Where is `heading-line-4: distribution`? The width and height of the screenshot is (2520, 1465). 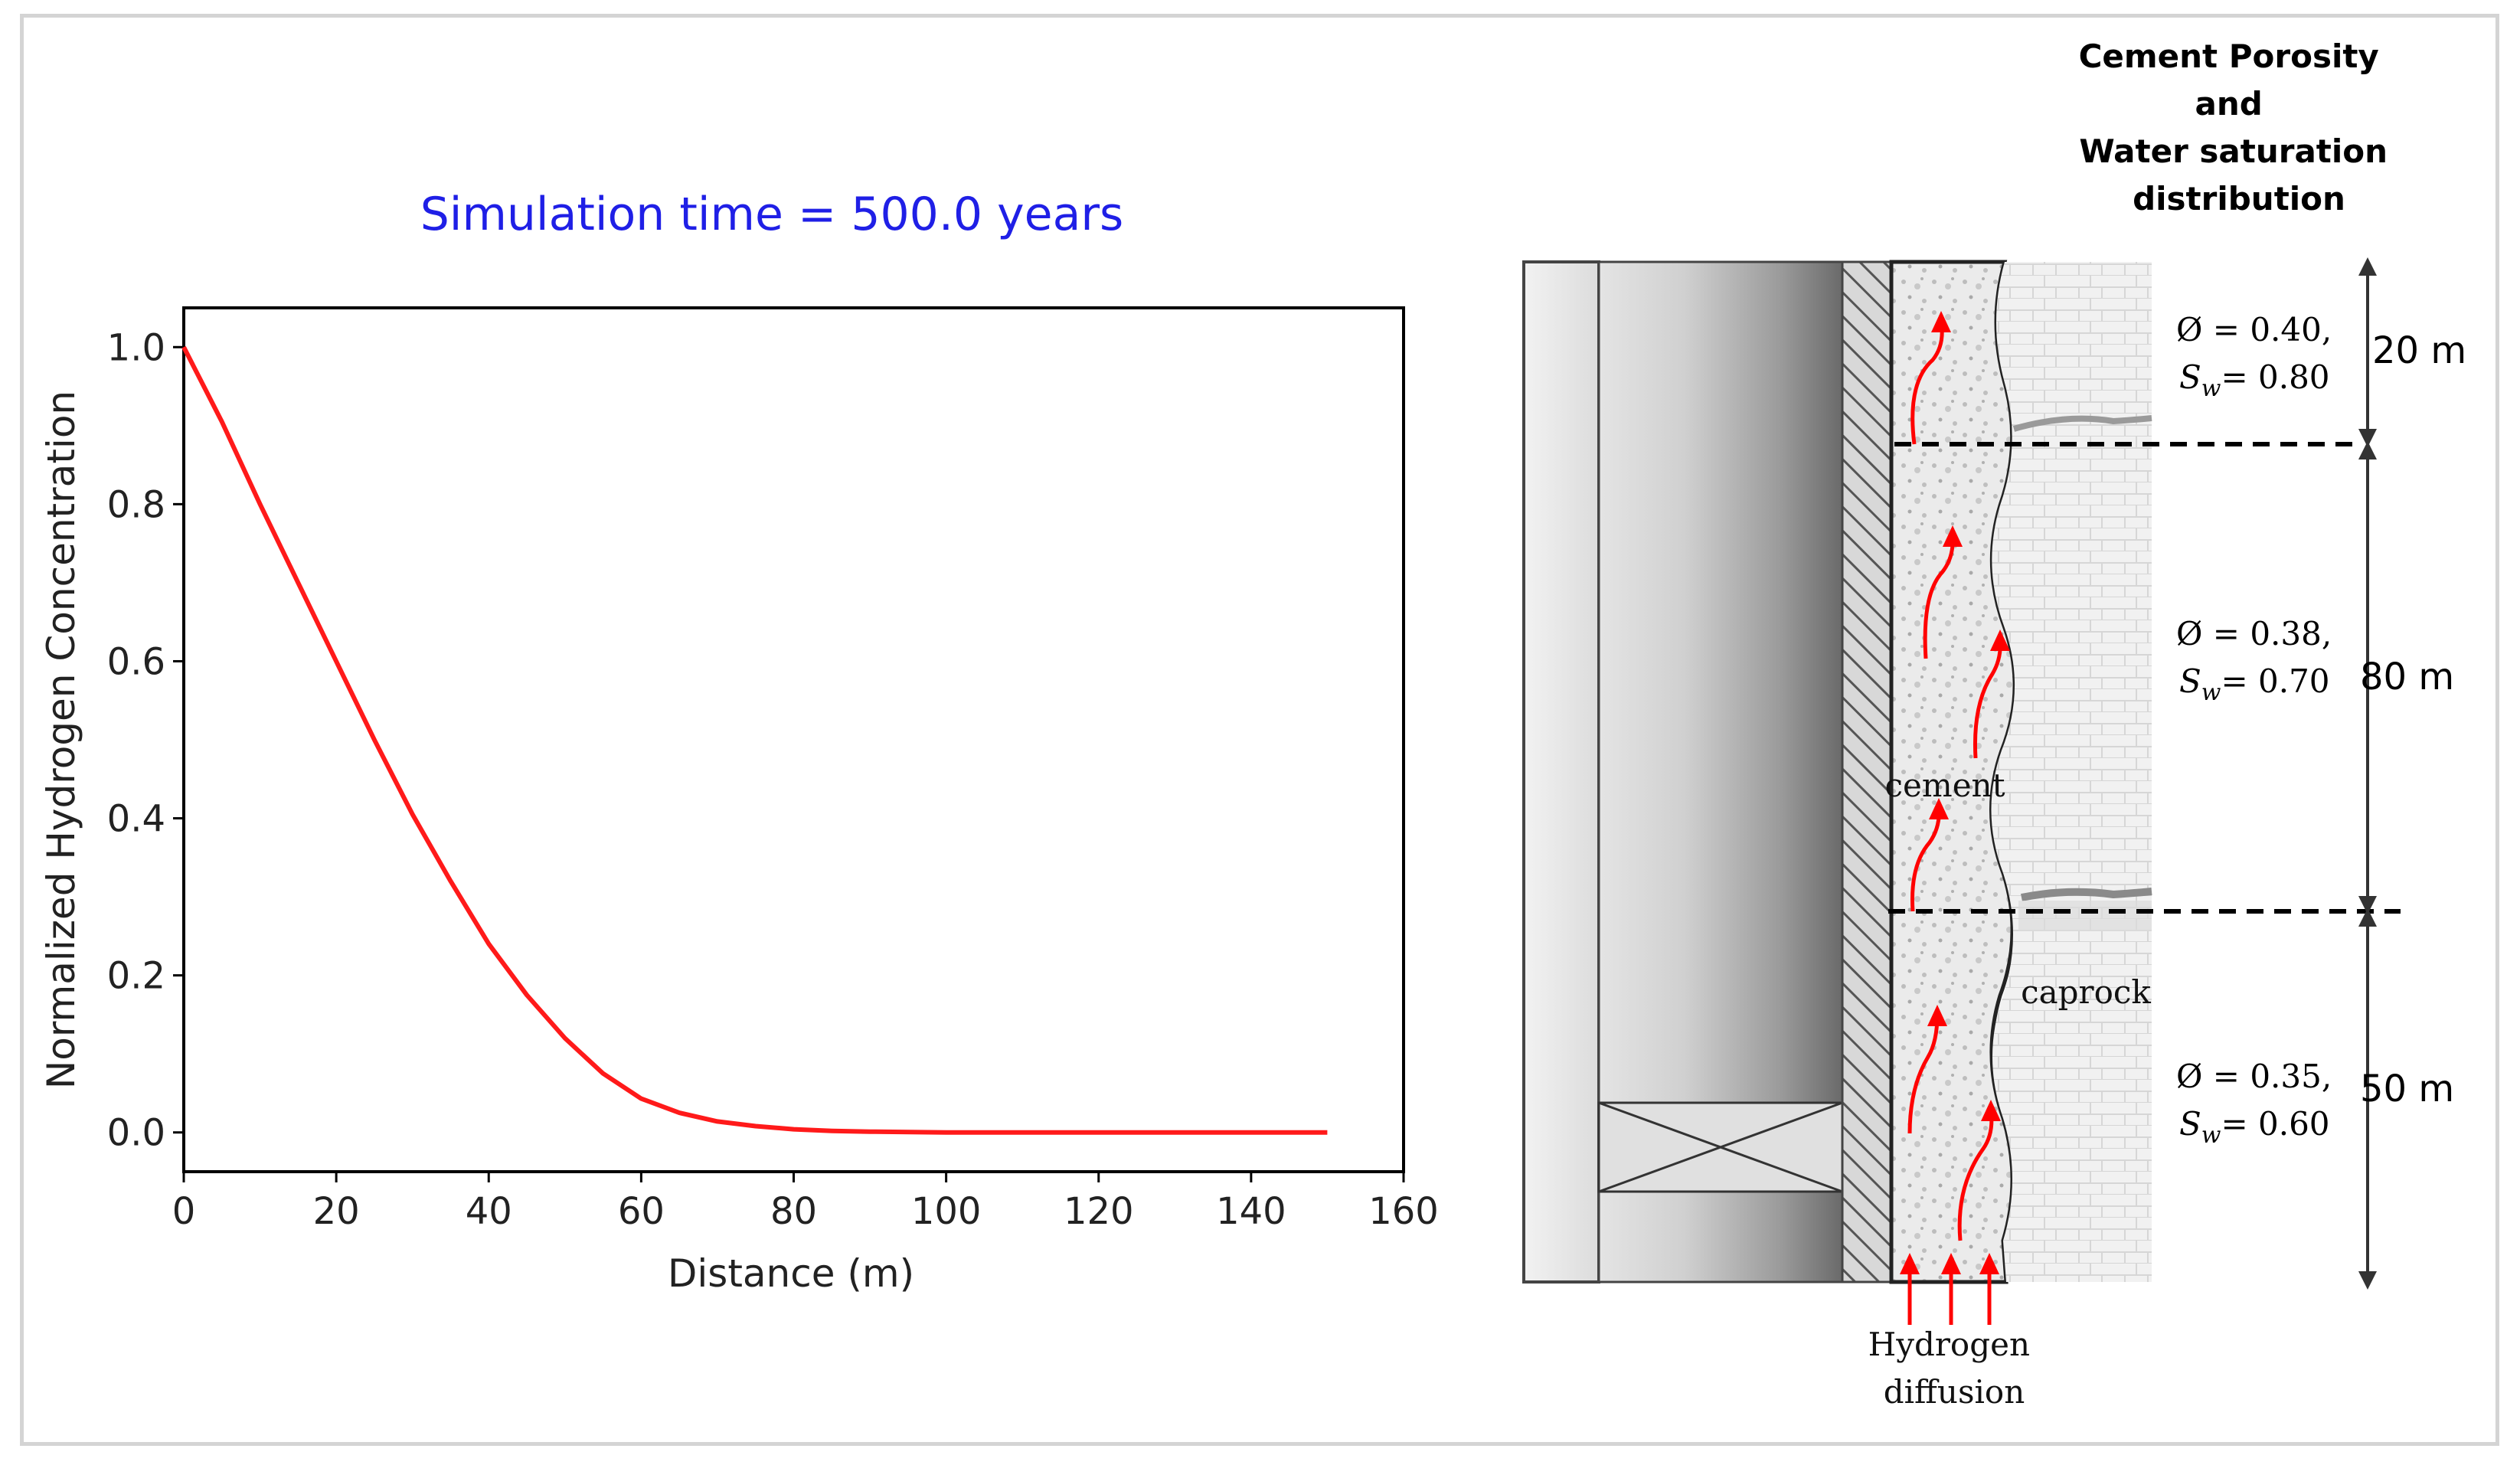 heading-line-4: distribution is located at coordinates (2239, 198).